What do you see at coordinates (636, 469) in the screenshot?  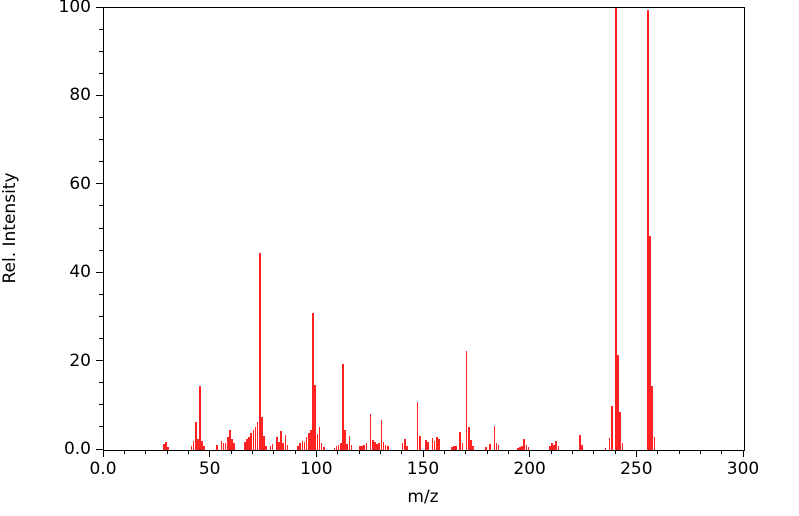 I see `x-tick-label: 250` at bounding box center [636, 469].